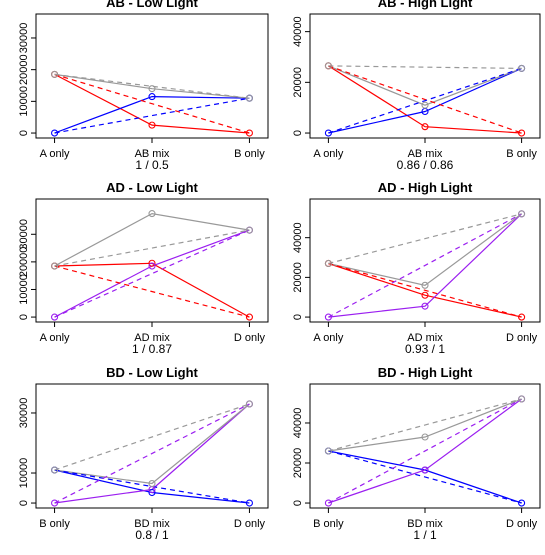 The width and height of the screenshot is (545, 555). I want to click on panel-title: AD - Low Light, so click(152, 187).